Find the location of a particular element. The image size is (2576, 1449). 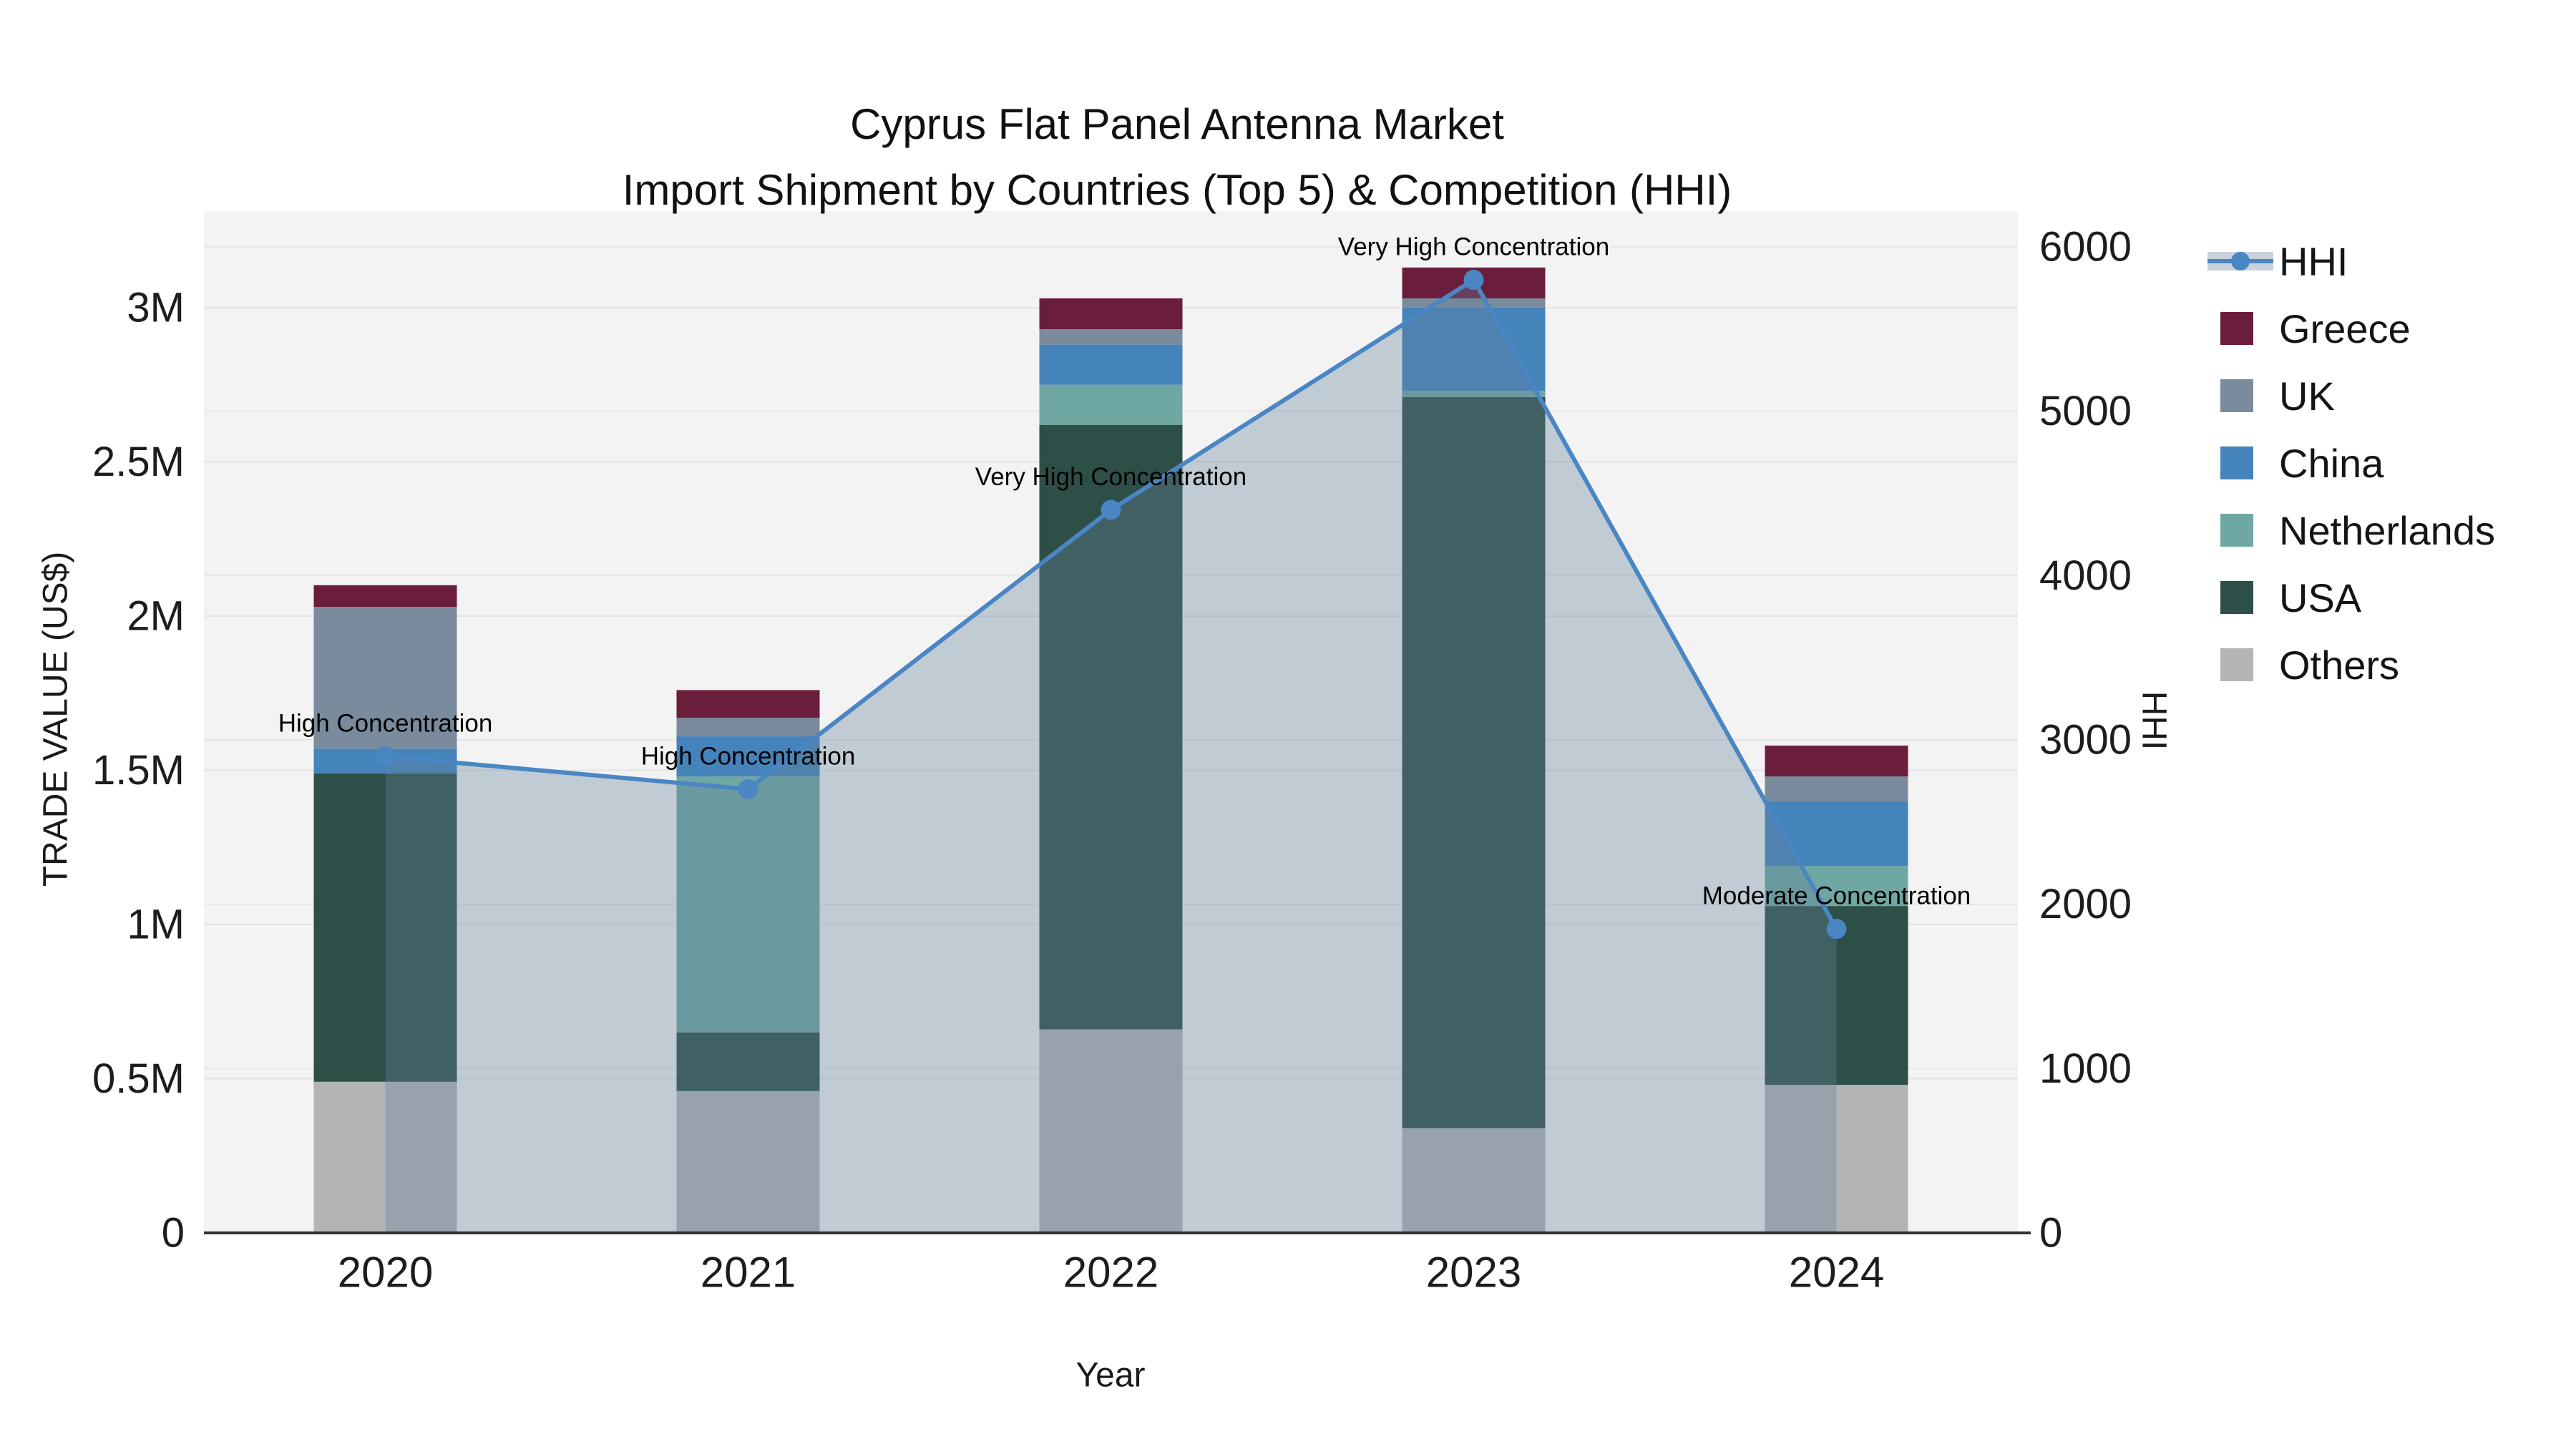

bar-segment-2020-greece is located at coordinates (385, 596).